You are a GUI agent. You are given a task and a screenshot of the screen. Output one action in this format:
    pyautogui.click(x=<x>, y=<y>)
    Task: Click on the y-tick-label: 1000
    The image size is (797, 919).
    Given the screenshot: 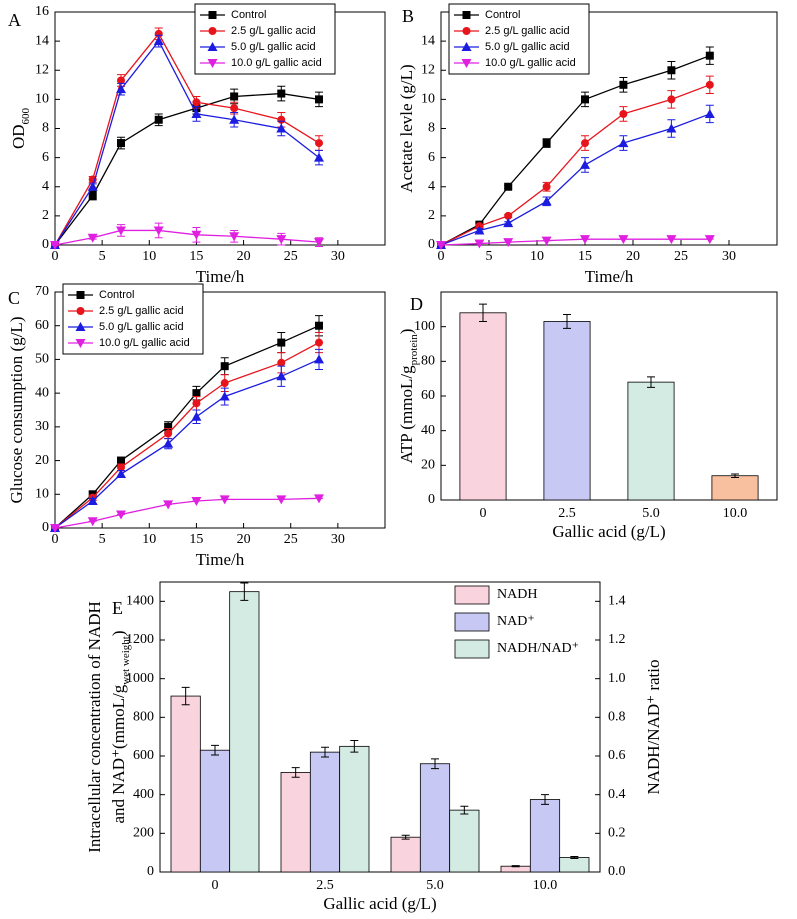 What is the action you would take?
    pyautogui.click(x=140, y=678)
    